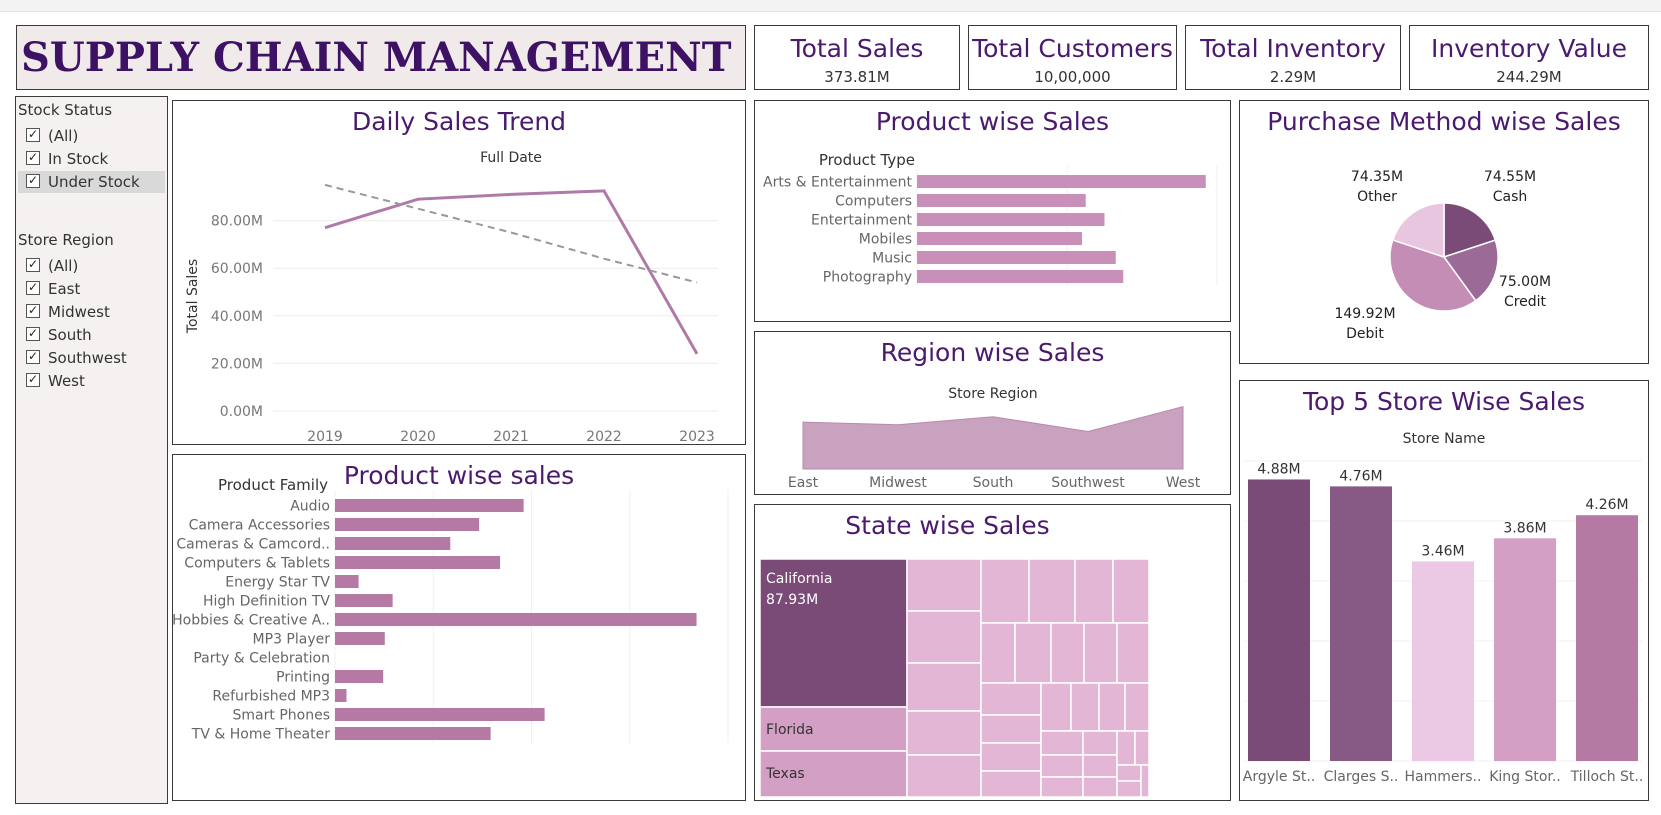 Image resolution: width=1661 pixels, height=815 pixels. What do you see at coordinates (992, 394) in the screenshot?
I see `chart-subtitle: Store Region` at bounding box center [992, 394].